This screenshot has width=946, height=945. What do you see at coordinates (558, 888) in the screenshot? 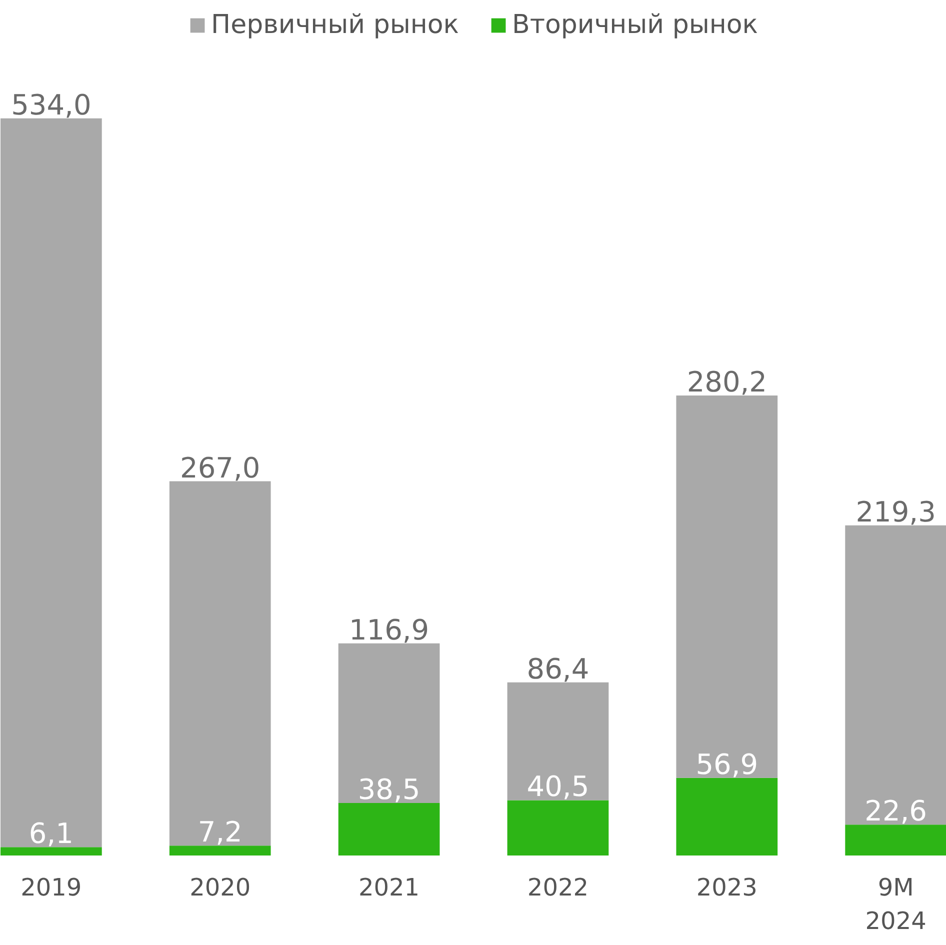
I see `x-tick-label: 2022` at bounding box center [558, 888].